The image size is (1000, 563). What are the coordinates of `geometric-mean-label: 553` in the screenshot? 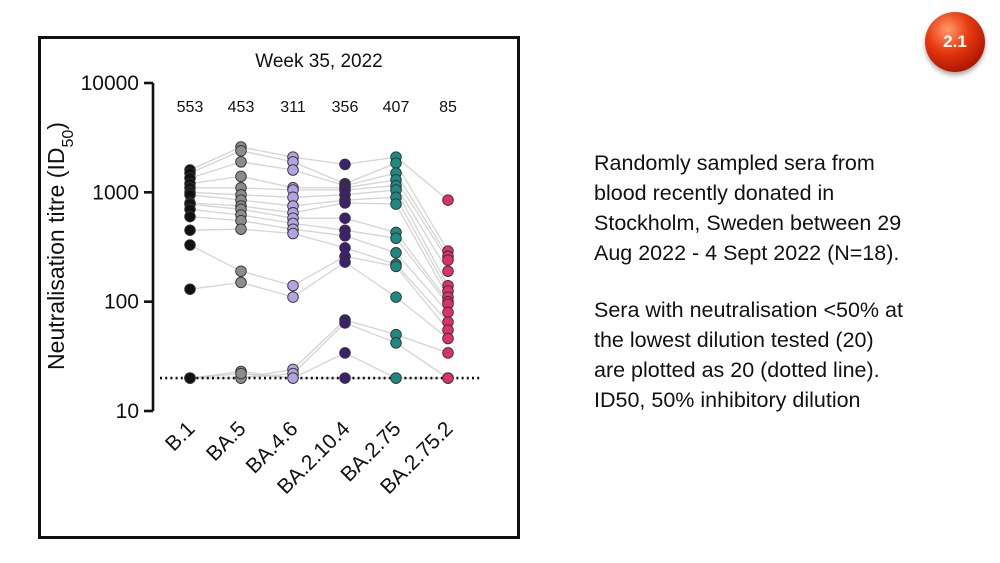 It's located at (190, 107).